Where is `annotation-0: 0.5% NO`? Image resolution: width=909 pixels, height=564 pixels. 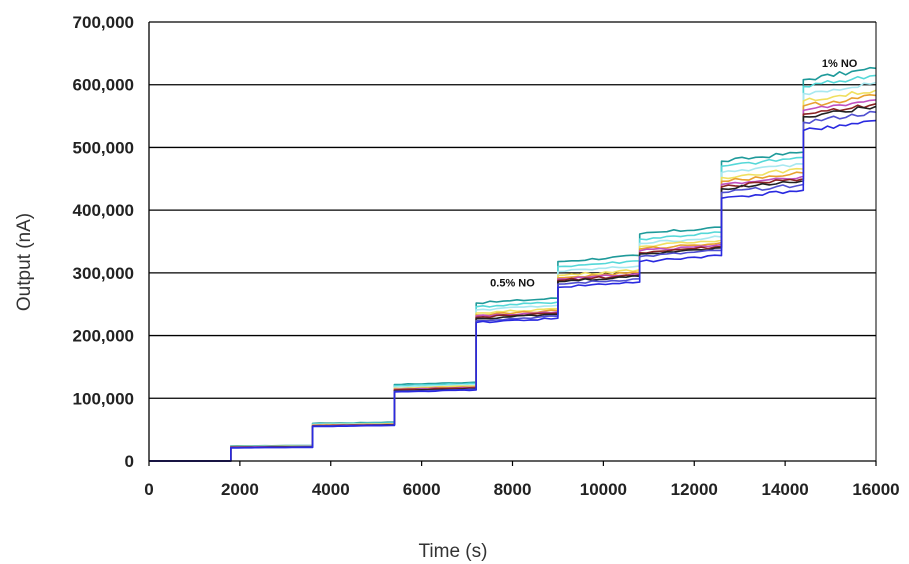 annotation-0: 0.5% NO is located at coordinates (512, 284).